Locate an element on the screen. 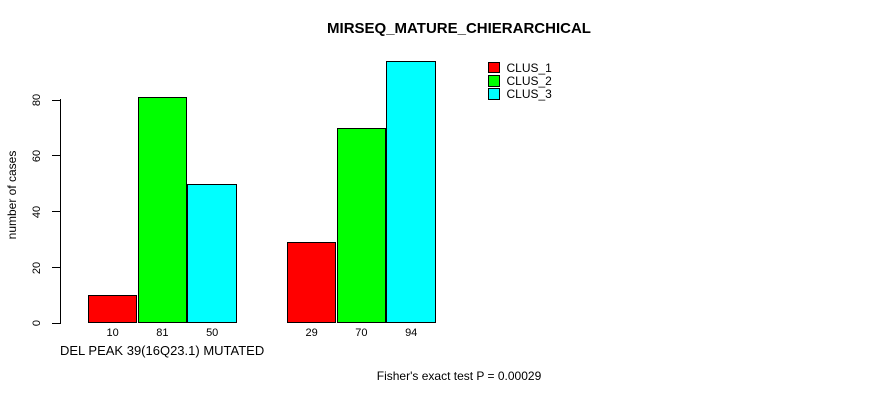 The height and width of the screenshot is (400, 890). y-tick-label: 80 is located at coordinates (37, 100).